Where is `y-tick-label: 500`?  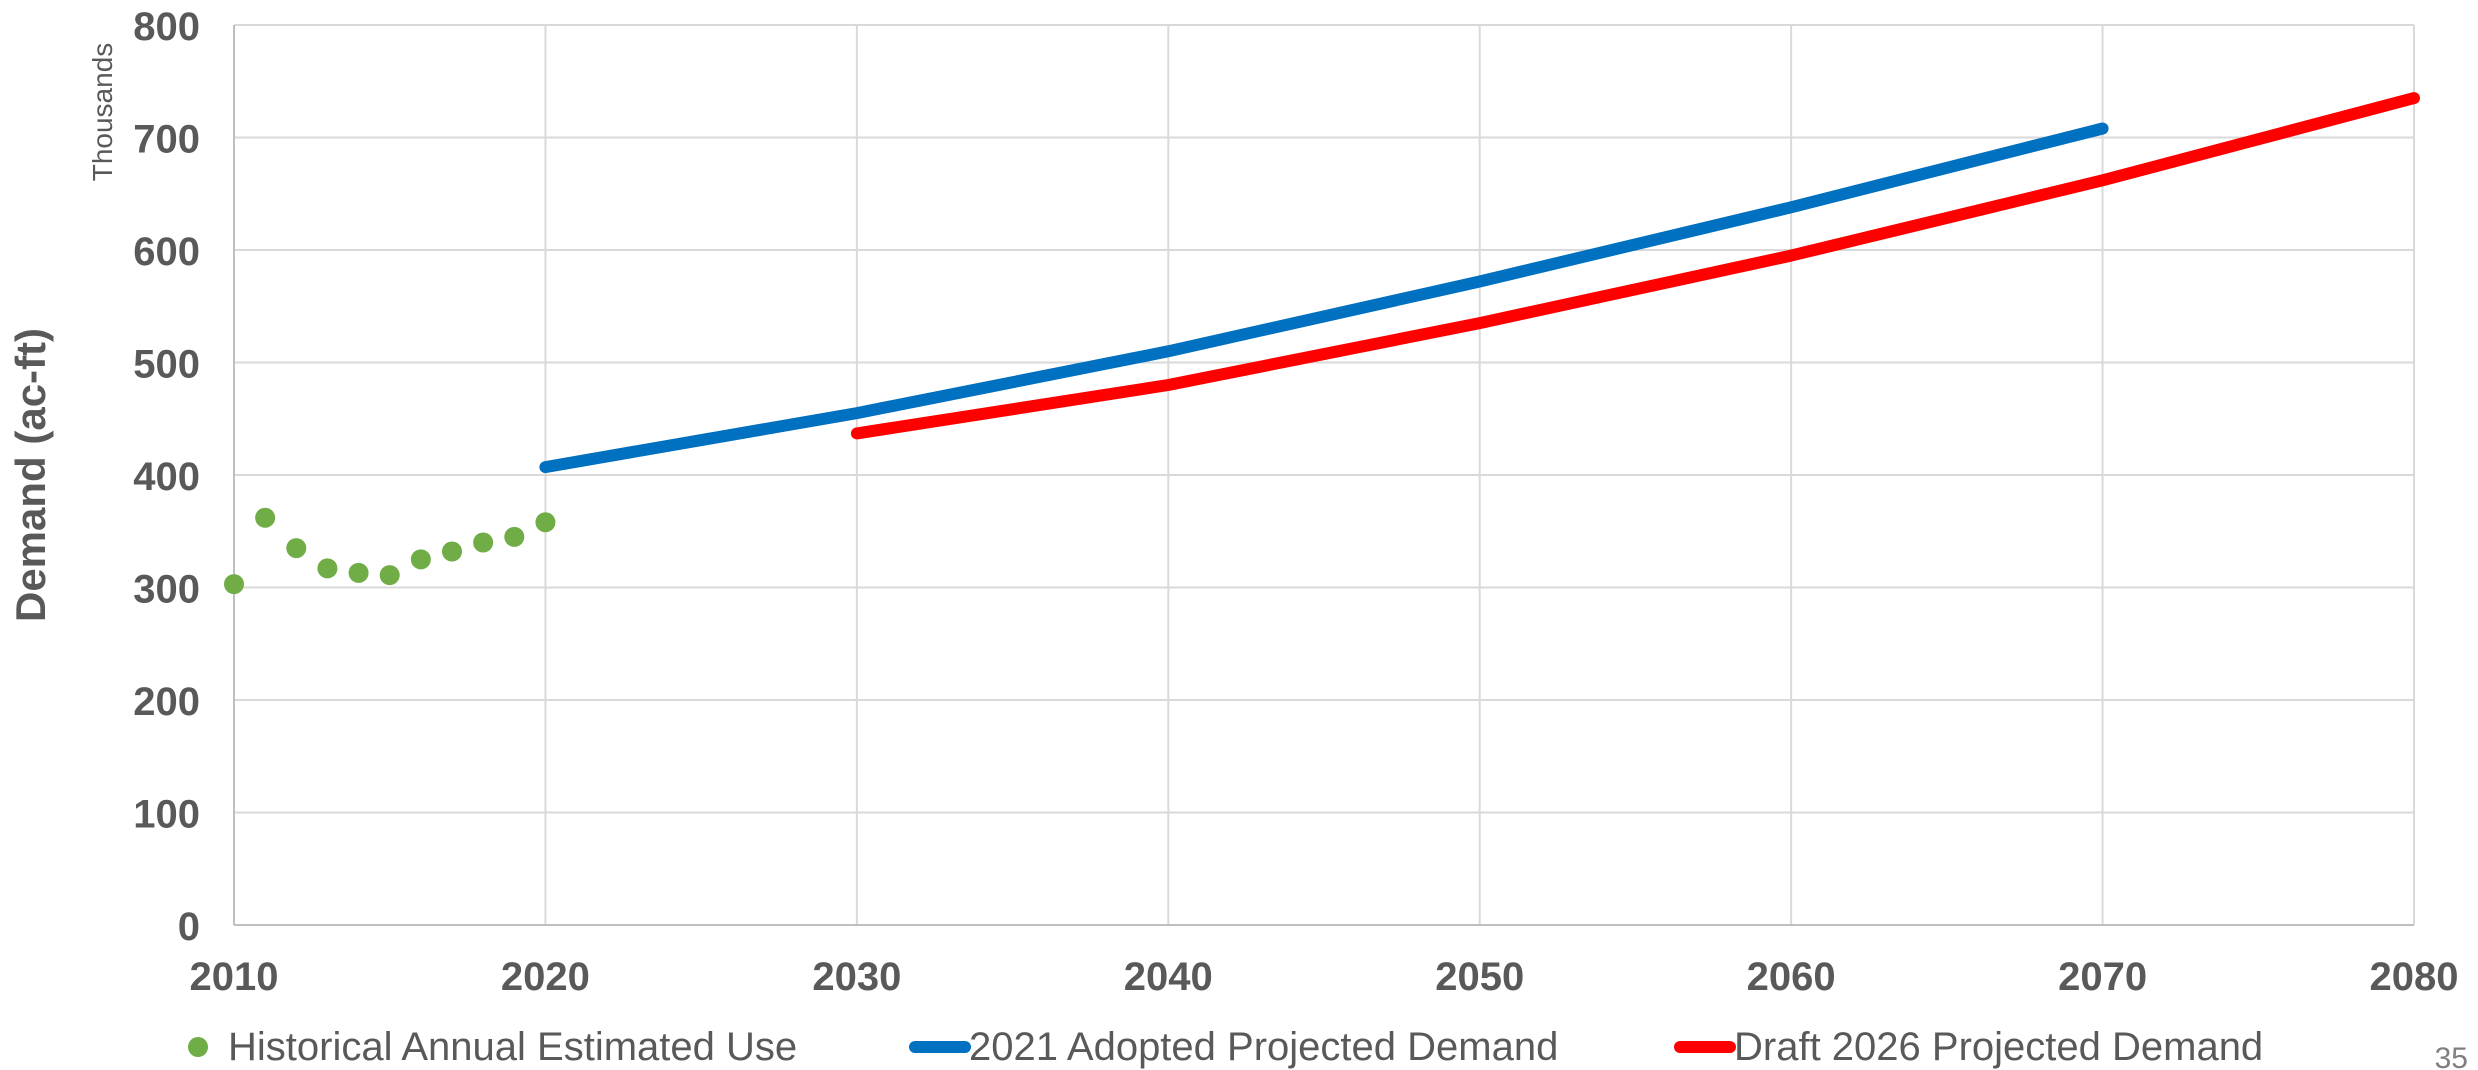 y-tick-label: 500 is located at coordinates (166, 365).